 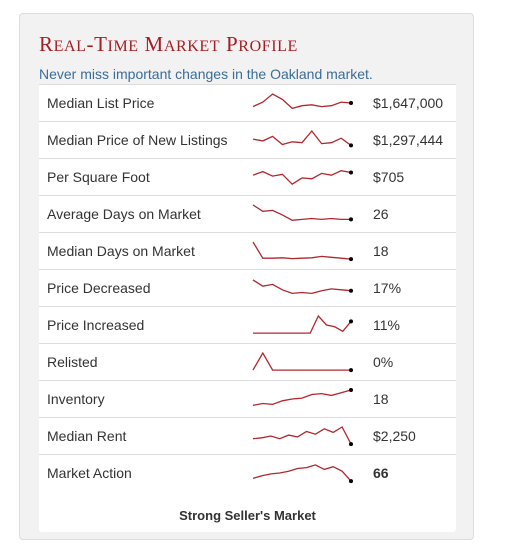 What do you see at coordinates (386, 325) in the screenshot?
I see `stat-value: 11%` at bounding box center [386, 325].